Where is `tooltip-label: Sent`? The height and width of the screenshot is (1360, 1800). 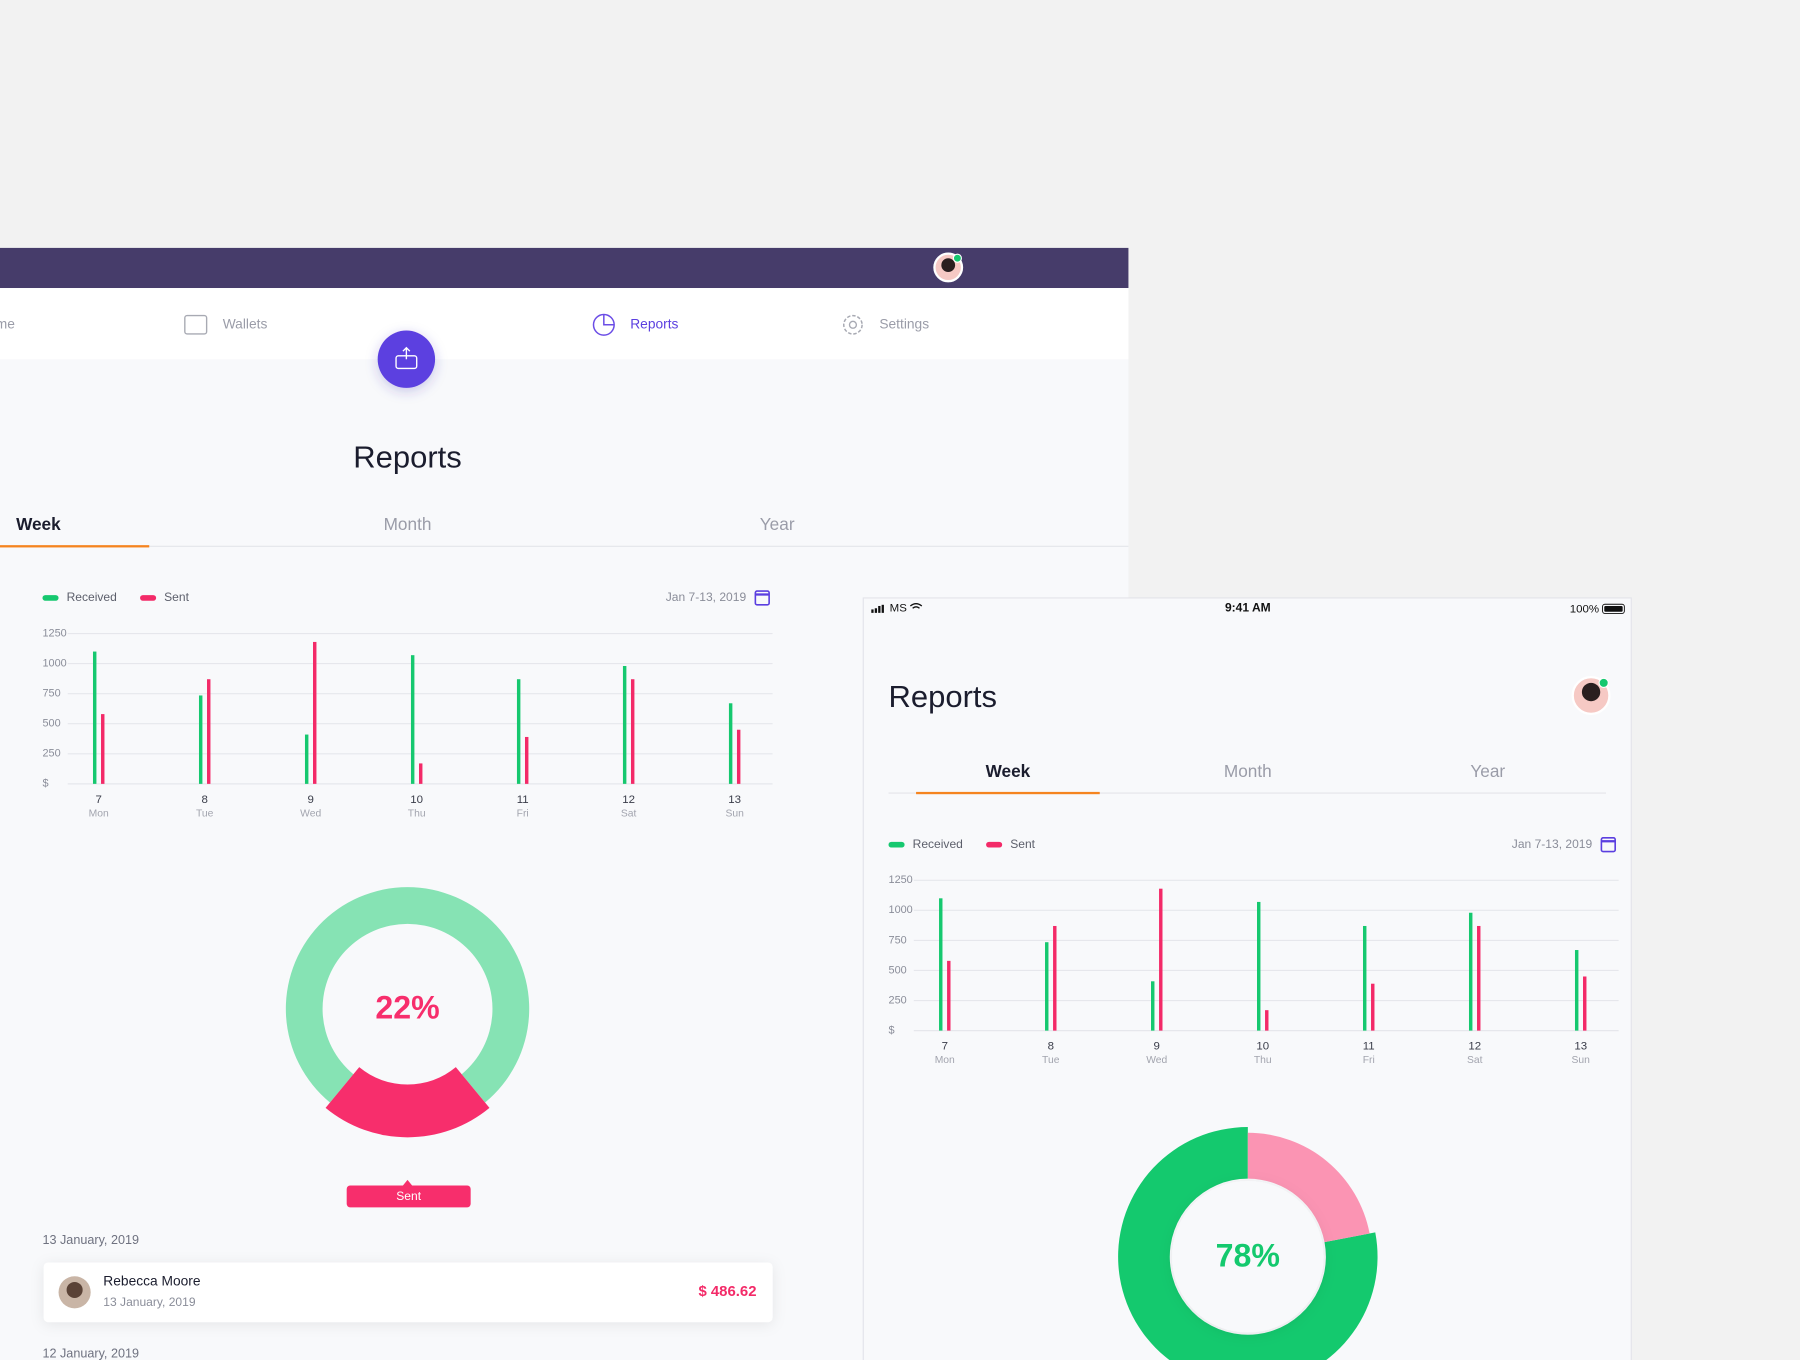 tooltip-label: Sent is located at coordinates (408, 1196).